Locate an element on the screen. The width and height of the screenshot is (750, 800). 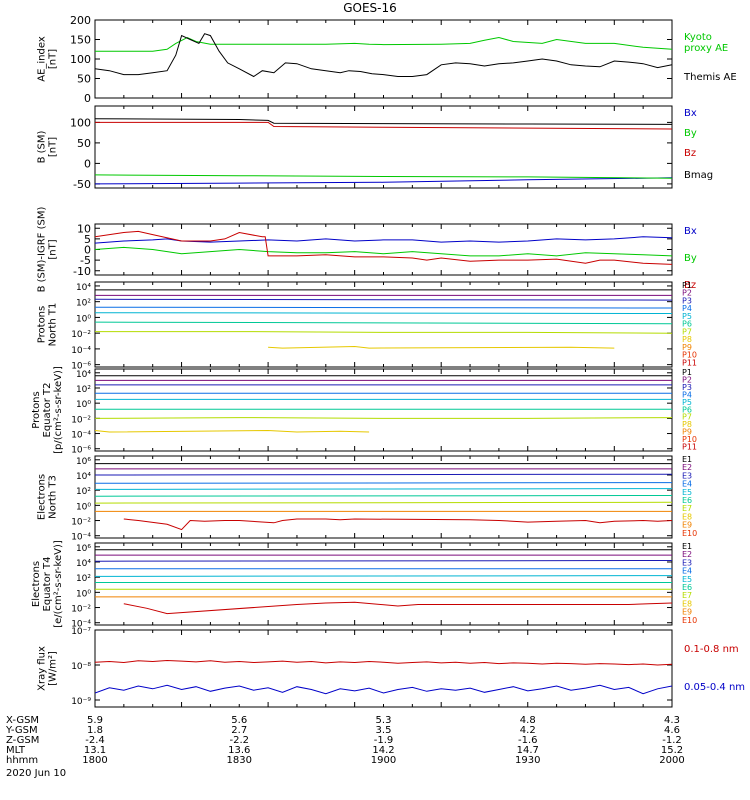
legend-entry-line: Bx is located at coordinates (690, 231).